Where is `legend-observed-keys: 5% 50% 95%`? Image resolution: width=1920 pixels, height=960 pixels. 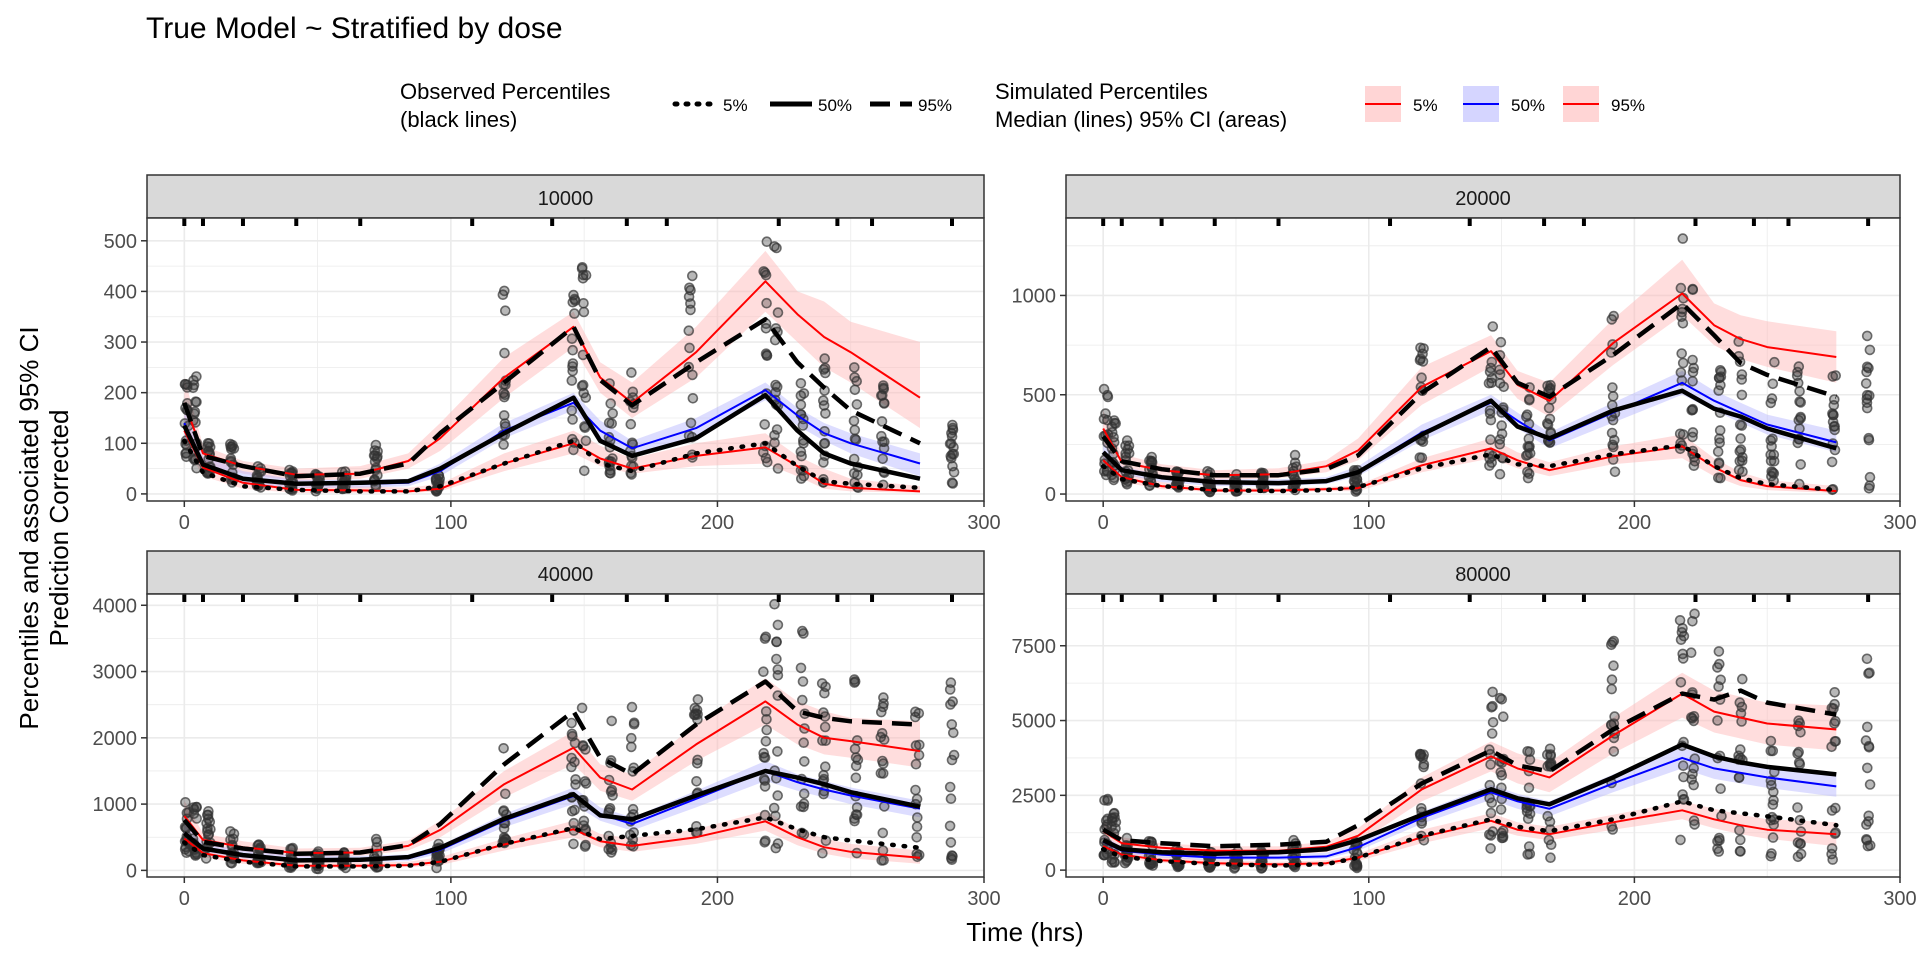 legend-observed-keys: 5% 50% 95% is located at coordinates (812, 105).